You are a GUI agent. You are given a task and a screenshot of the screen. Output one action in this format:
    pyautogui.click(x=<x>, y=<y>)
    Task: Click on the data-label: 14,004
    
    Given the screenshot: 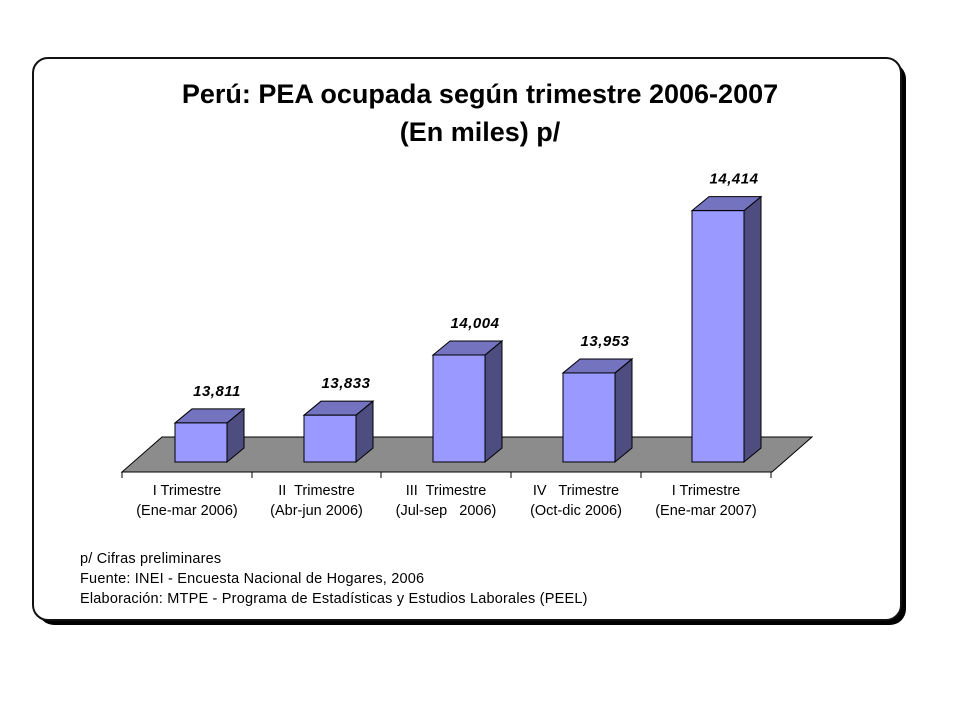 What is the action you would take?
    pyautogui.click(x=475, y=323)
    